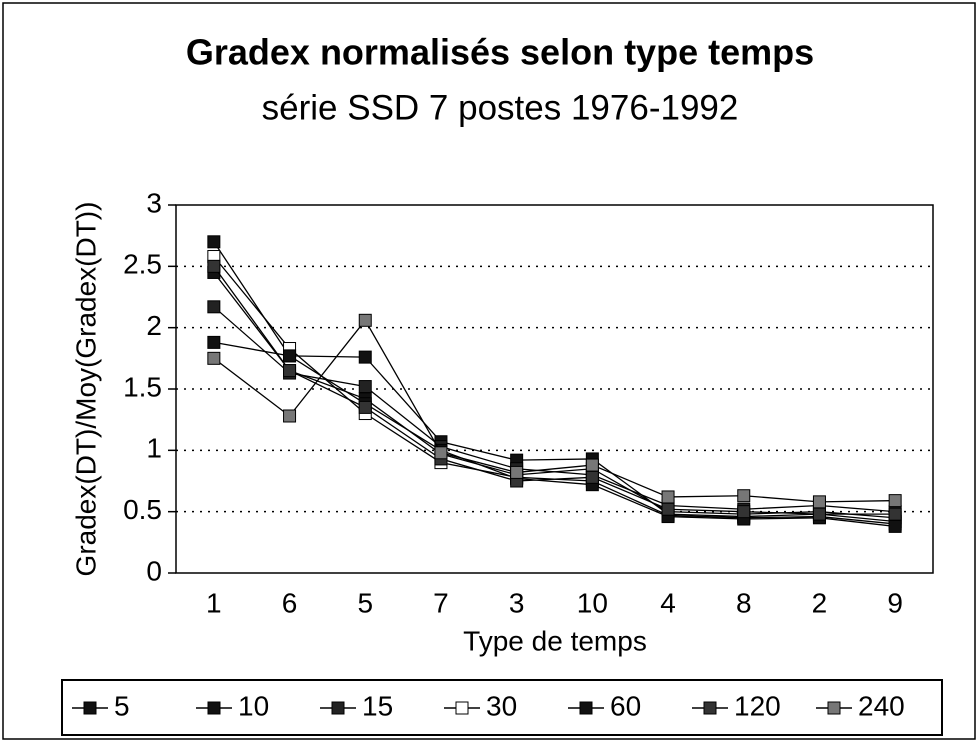 This screenshot has height=743, width=980. Describe the element at coordinates (142, 509) in the screenshot. I see `y-tick-label: 0.5` at that location.